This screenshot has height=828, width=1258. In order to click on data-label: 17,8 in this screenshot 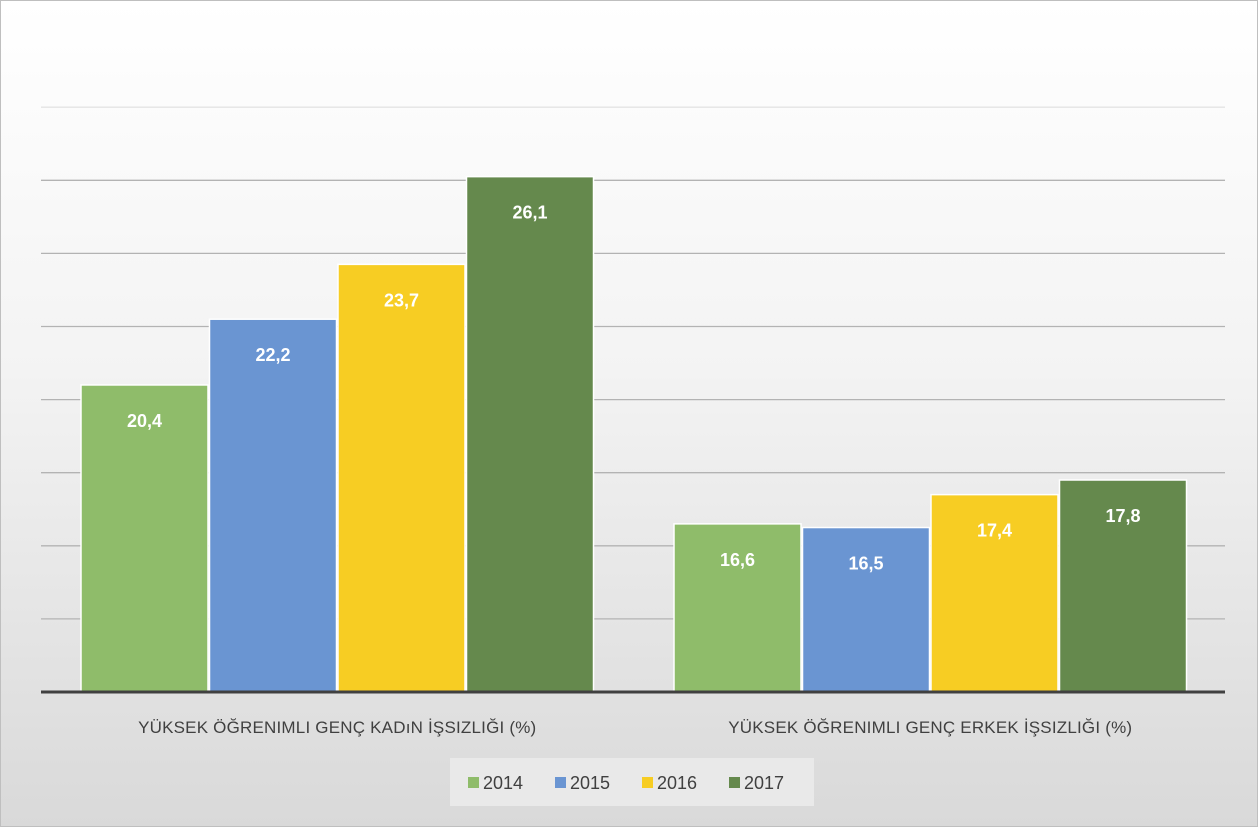, I will do `click(1122, 516)`.